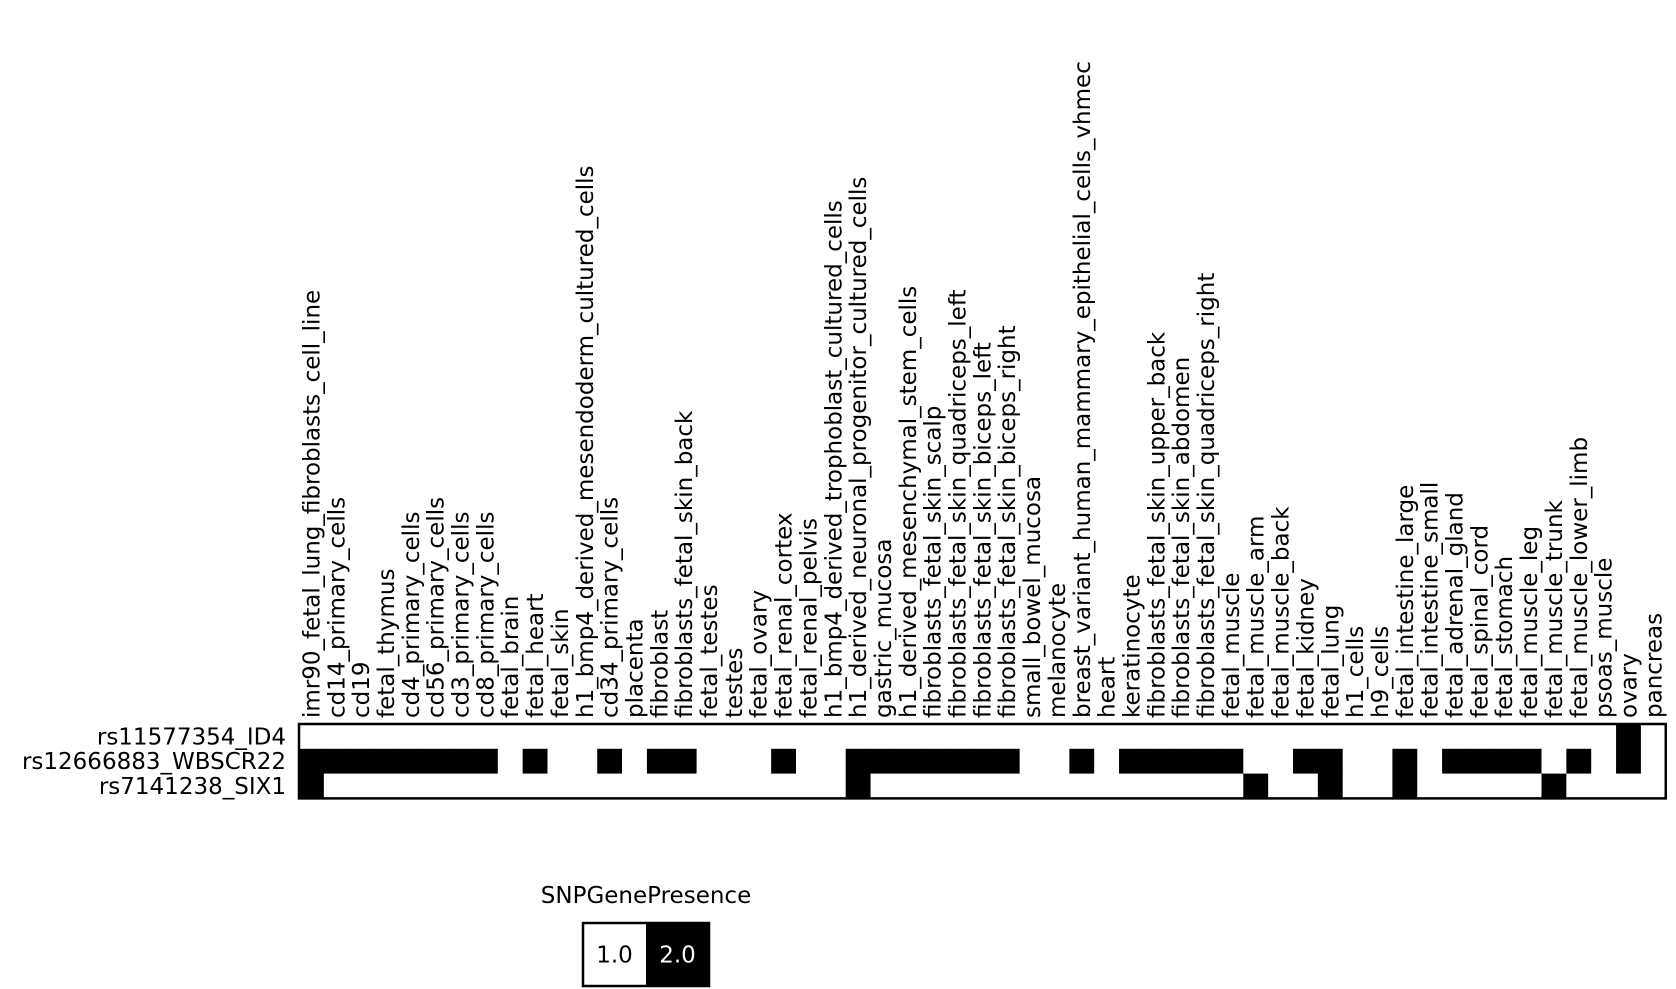 The width and height of the screenshot is (1676, 989). Describe the element at coordinates (191, 737) in the screenshot. I see `row-label: rs11577354_ID4` at that location.